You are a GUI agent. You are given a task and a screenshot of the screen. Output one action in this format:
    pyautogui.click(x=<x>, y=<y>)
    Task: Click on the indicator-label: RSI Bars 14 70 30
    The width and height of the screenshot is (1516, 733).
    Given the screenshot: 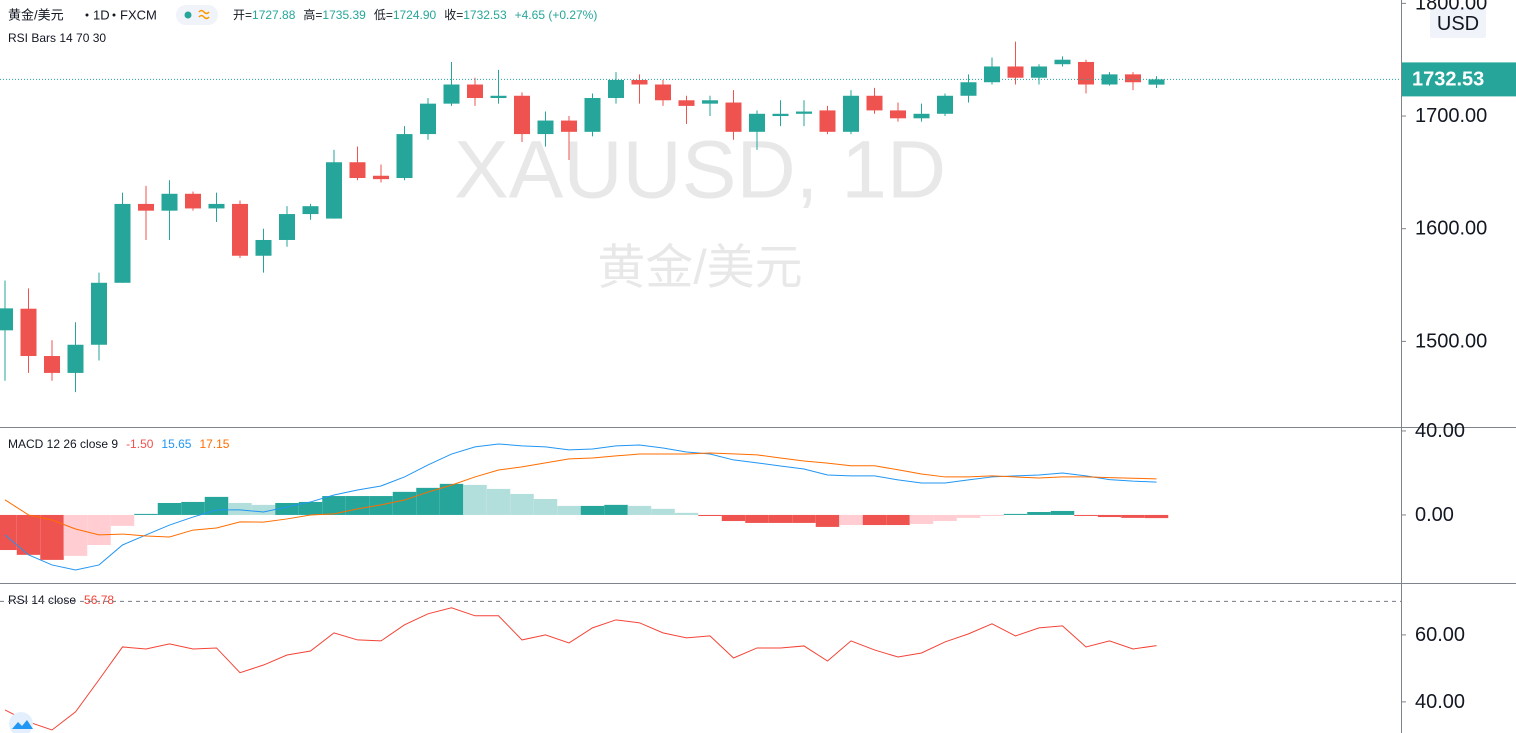 What is the action you would take?
    pyautogui.click(x=57, y=38)
    